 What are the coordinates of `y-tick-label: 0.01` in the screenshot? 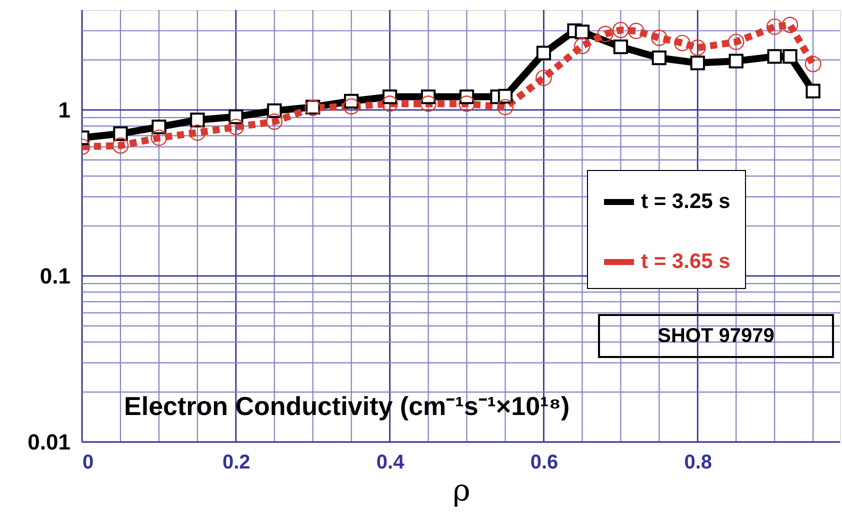 It's located at (49, 442).